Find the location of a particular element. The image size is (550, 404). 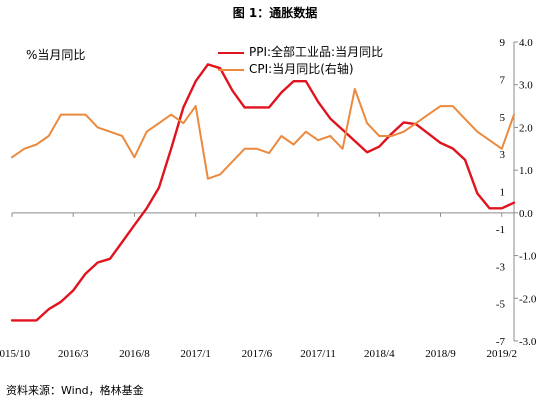

chart-title: 图 1：通胀数据 is located at coordinates (275, 13).